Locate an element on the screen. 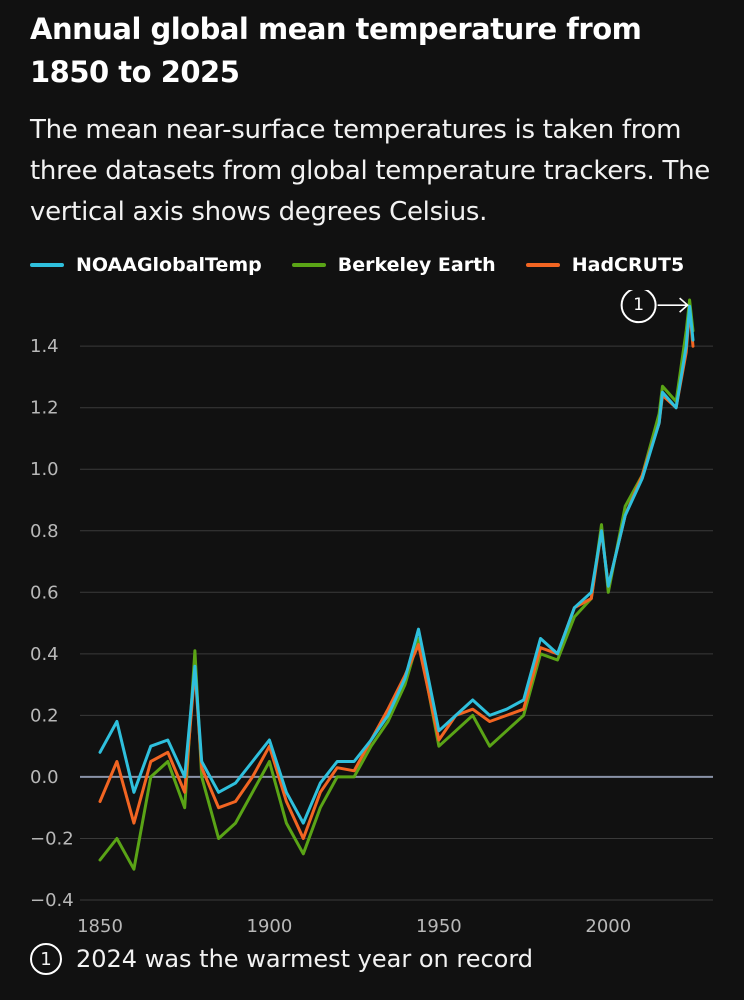 This screenshot has width=744, height=1000. legend: NOAAGlobalTemp Berkeley Earth HadCRUT5 is located at coordinates (372, 265).